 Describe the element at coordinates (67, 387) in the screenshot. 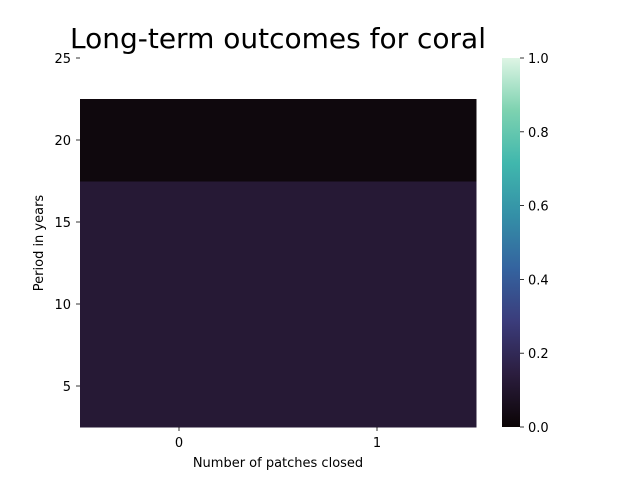

I see `y-tick-label: 5` at that location.